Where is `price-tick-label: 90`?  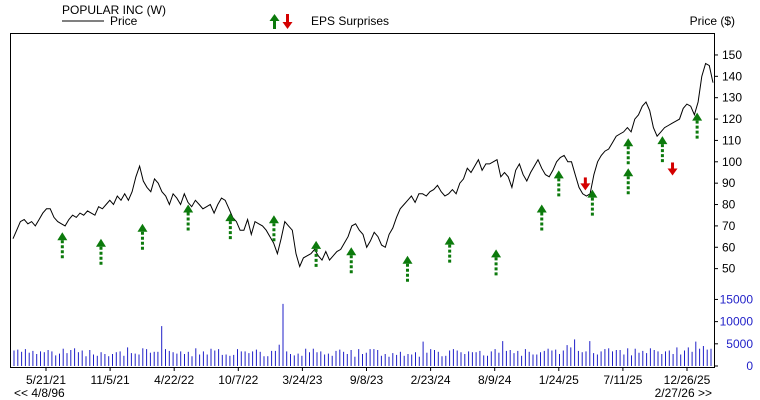
price-tick-label: 90 is located at coordinates (729, 183).